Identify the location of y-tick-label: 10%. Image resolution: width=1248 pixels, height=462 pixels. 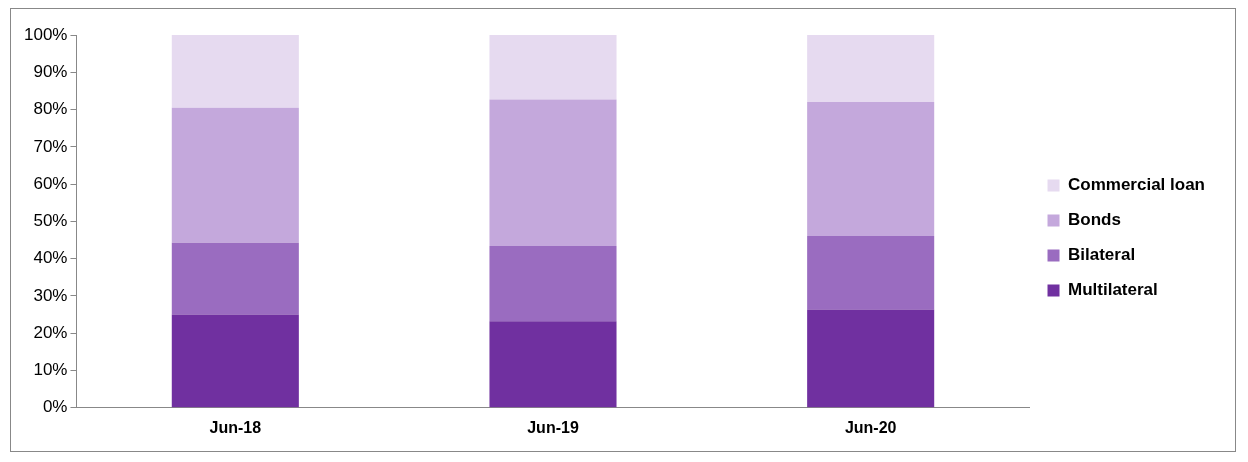
(50, 370).